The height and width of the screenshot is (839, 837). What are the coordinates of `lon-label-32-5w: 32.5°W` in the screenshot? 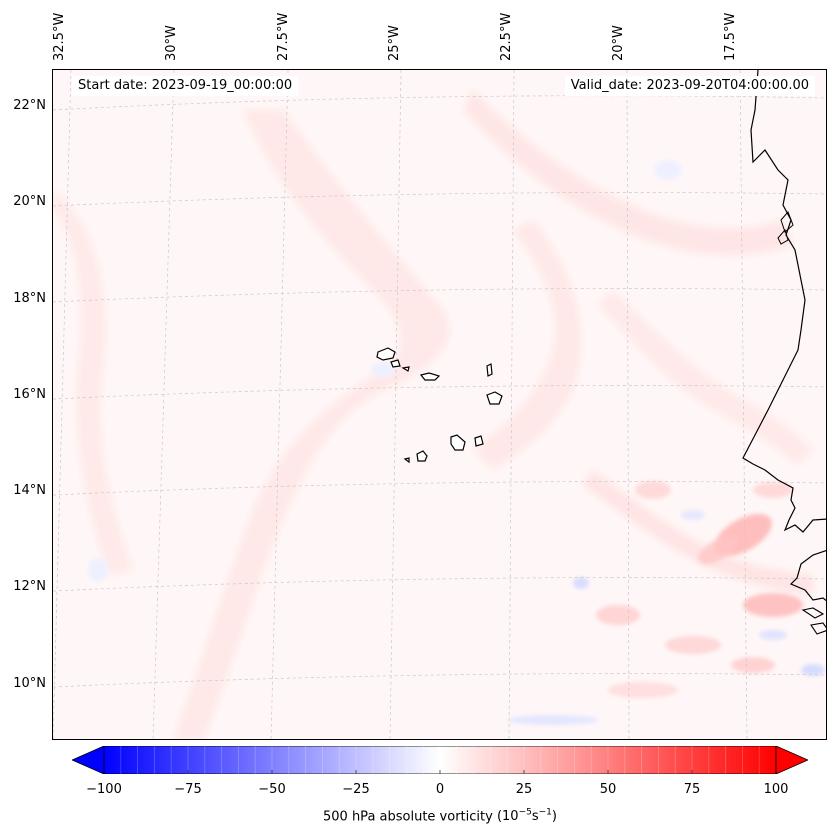 It's located at (59, 36).